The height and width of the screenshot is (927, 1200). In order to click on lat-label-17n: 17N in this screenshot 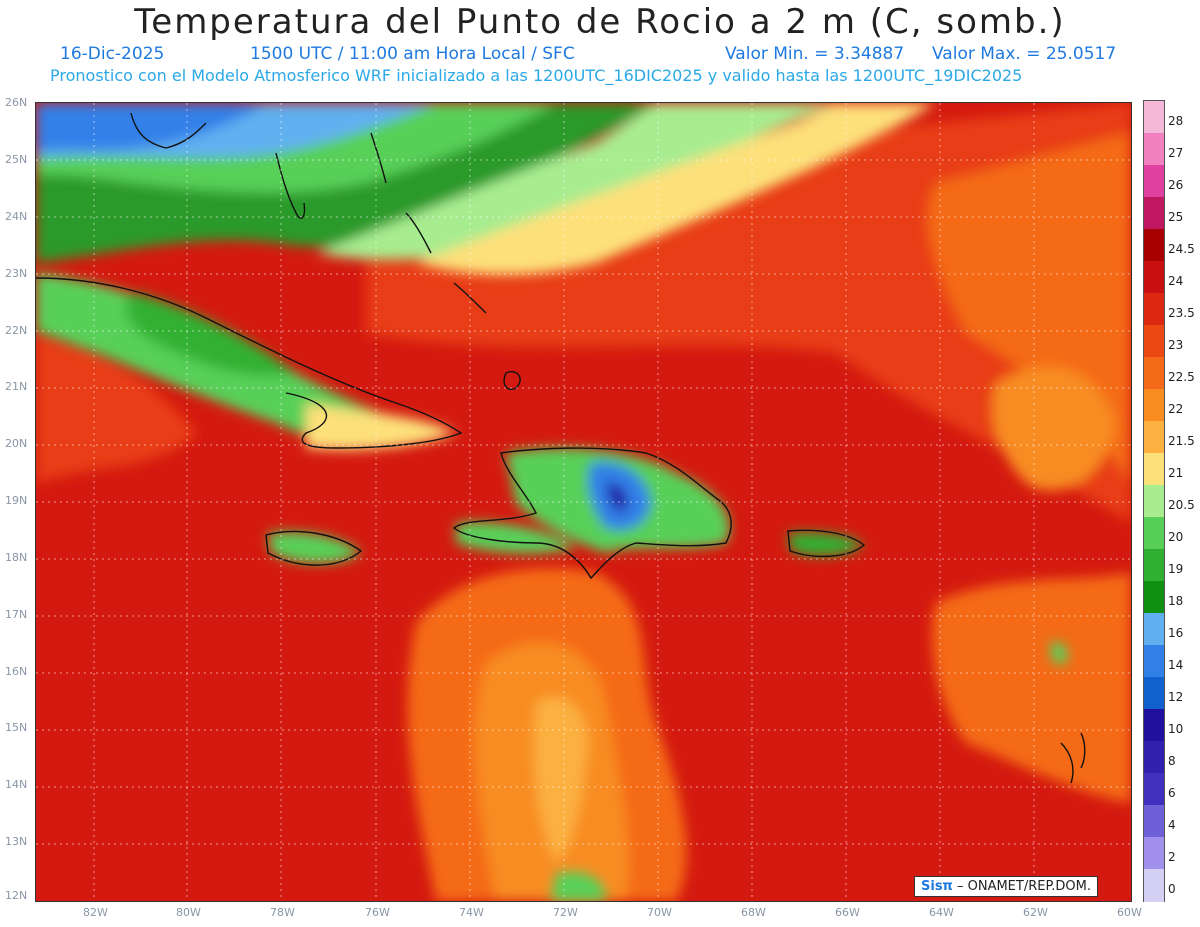, I will do `click(16, 614)`.